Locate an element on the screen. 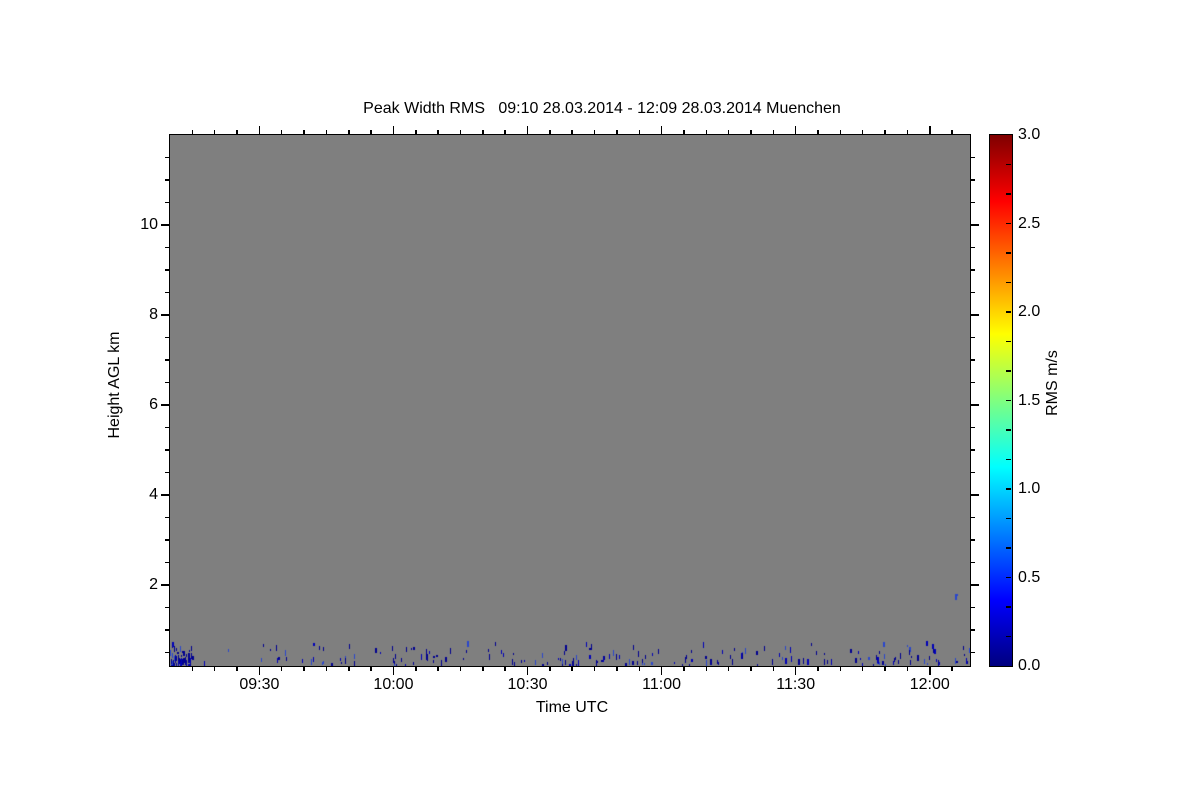  colorbar-tick-label: 2.0 is located at coordinates (1029, 311).